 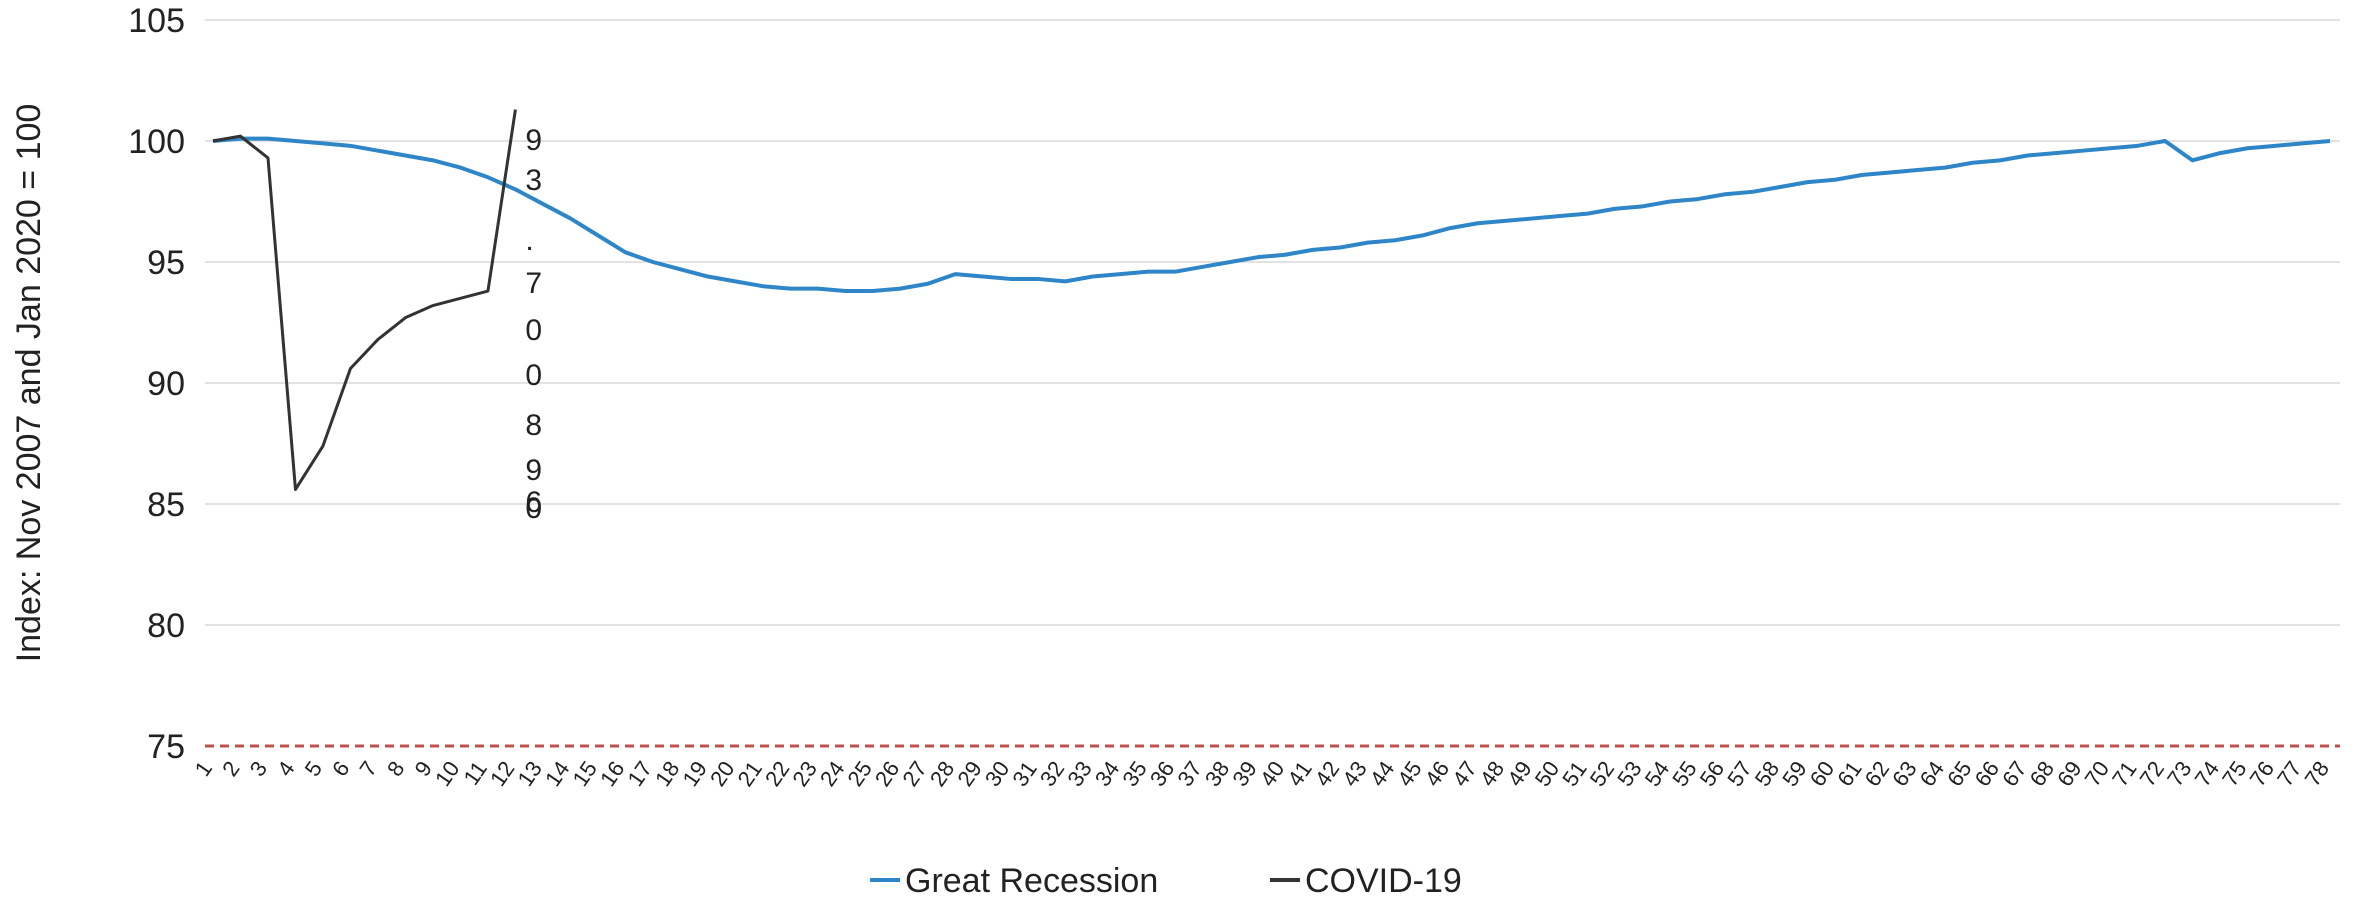 I want to click on y-tick-label: 105, so click(x=156, y=21).